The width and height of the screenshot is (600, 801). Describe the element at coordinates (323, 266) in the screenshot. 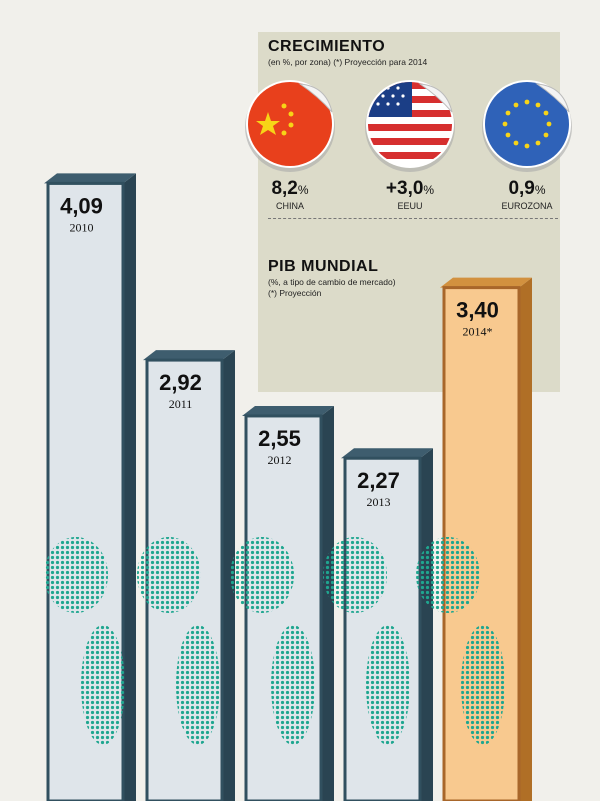

I see `gdp-title: PIB MUNDIAL` at that location.